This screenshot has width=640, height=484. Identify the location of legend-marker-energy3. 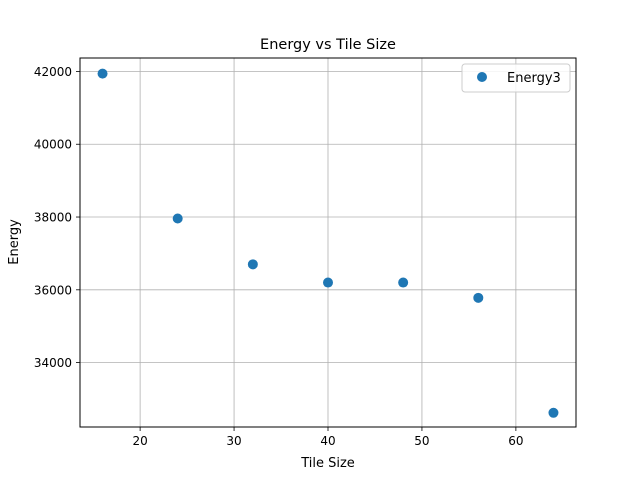
(482, 77).